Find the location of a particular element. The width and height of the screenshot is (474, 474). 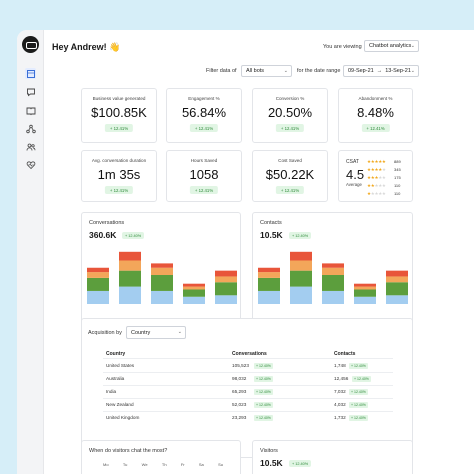

column-header-conversations: Conversations is located at coordinates (249, 354).